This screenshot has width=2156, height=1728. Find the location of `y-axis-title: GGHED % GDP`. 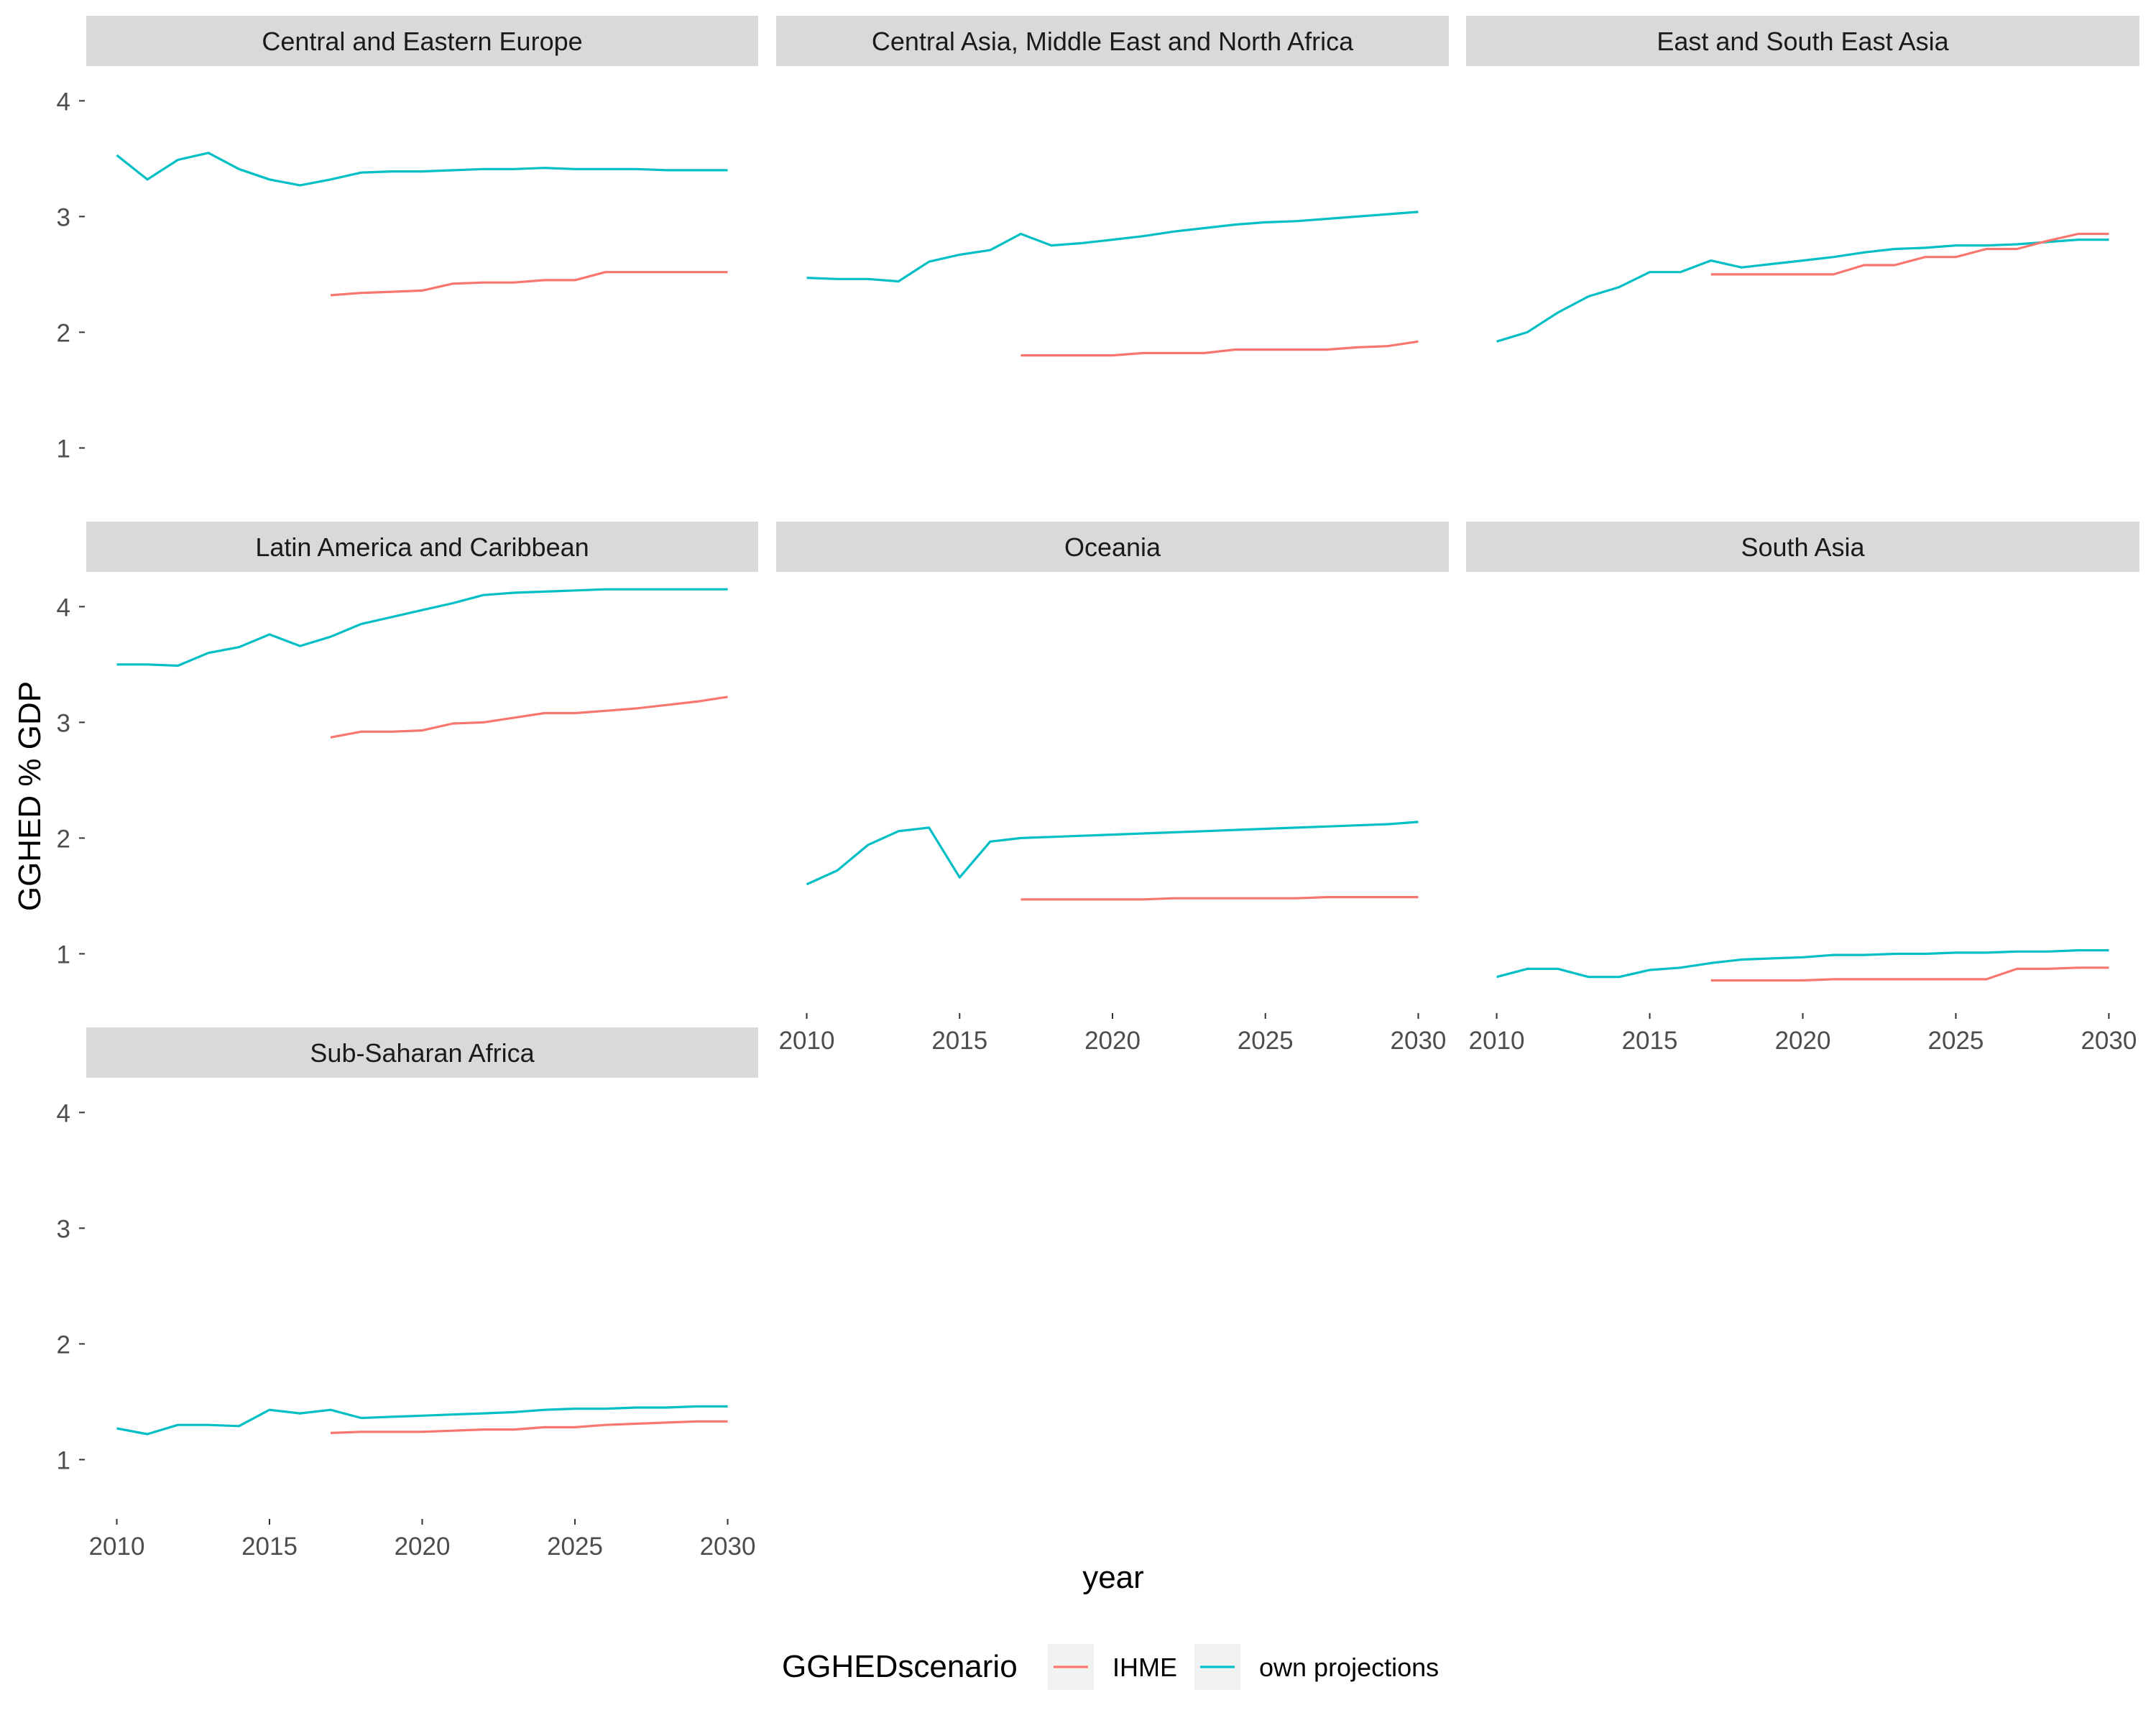

y-axis-title: GGHED % GDP is located at coordinates (30, 796).